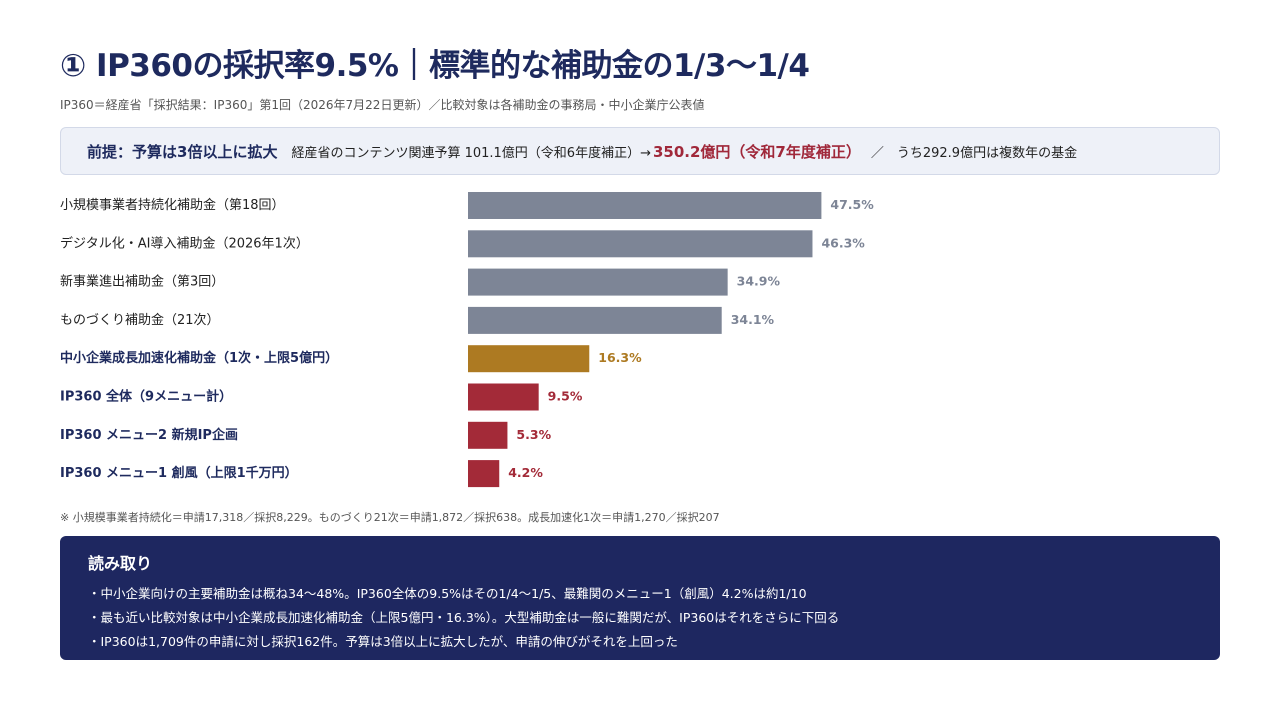  I want to click on category-label: ものづくり補助金（21次）, so click(140, 320).